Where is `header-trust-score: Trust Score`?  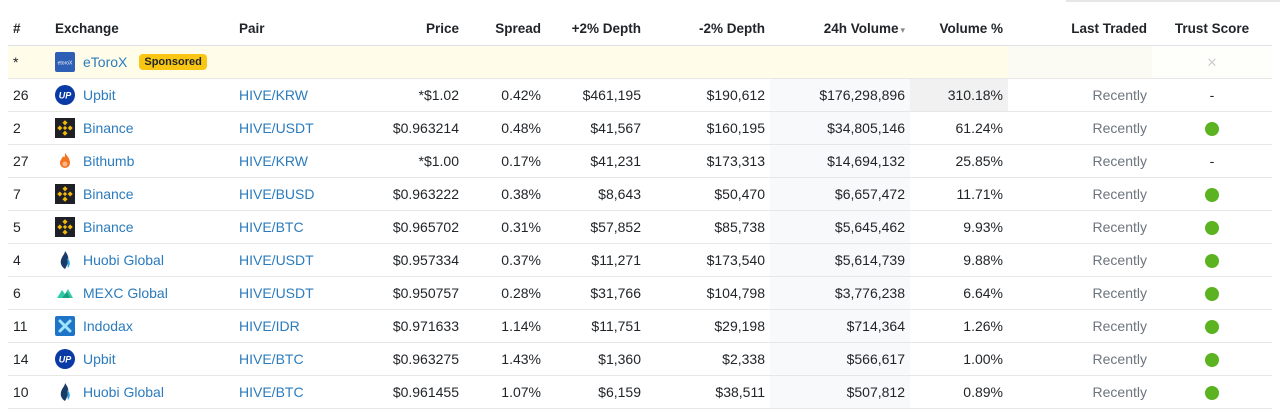
header-trust-score: Trust Score is located at coordinates (1212, 29).